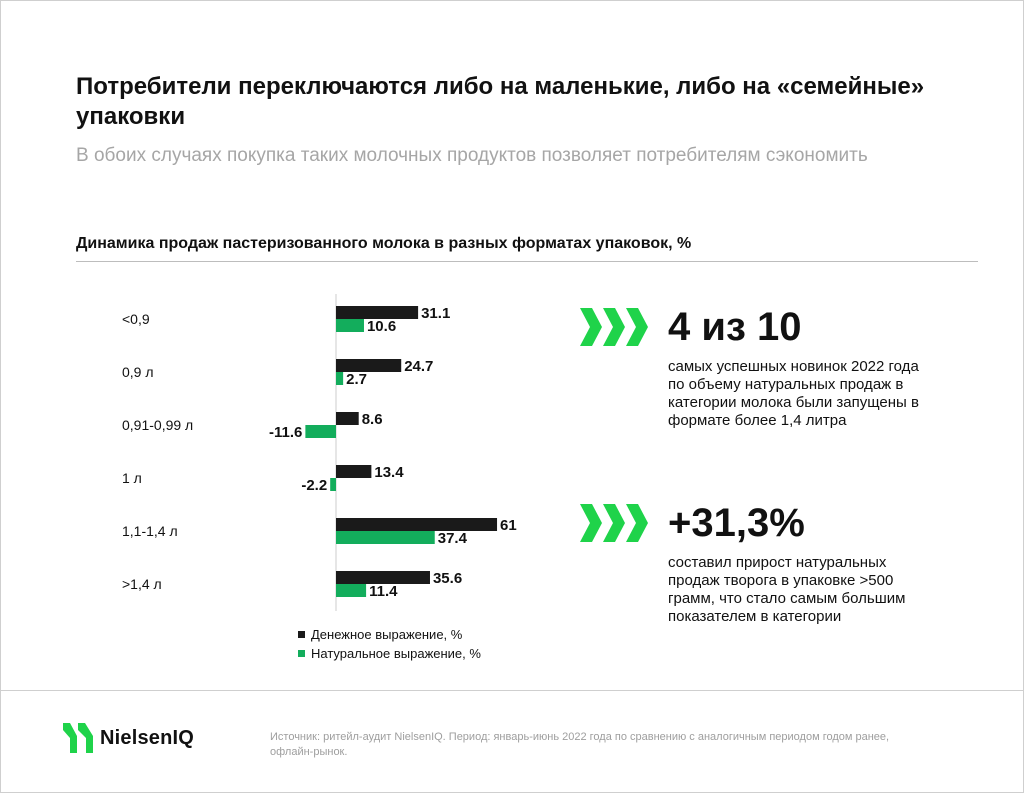 The width and height of the screenshot is (1024, 793). What do you see at coordinates (383, 591) in the screenshot?
I see `data-label: 11.4` at bounding box center [383, 591].